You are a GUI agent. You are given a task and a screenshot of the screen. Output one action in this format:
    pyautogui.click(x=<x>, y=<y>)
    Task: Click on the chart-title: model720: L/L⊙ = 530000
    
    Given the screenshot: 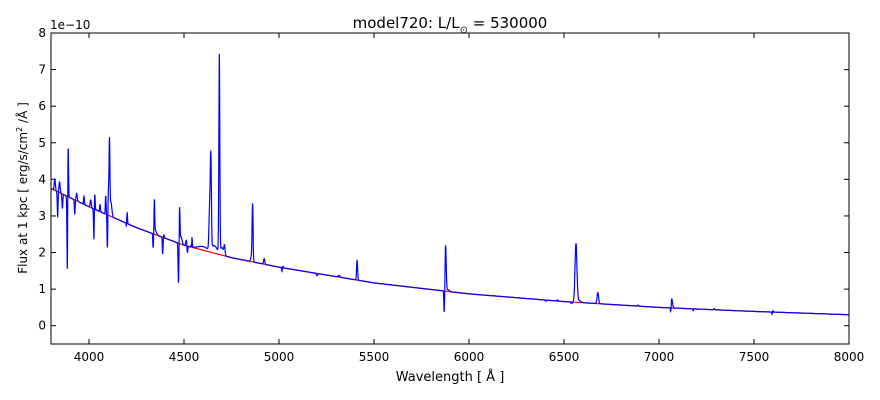 What is the action you would take?
    pyautogui.click(x=450, y=25)
    